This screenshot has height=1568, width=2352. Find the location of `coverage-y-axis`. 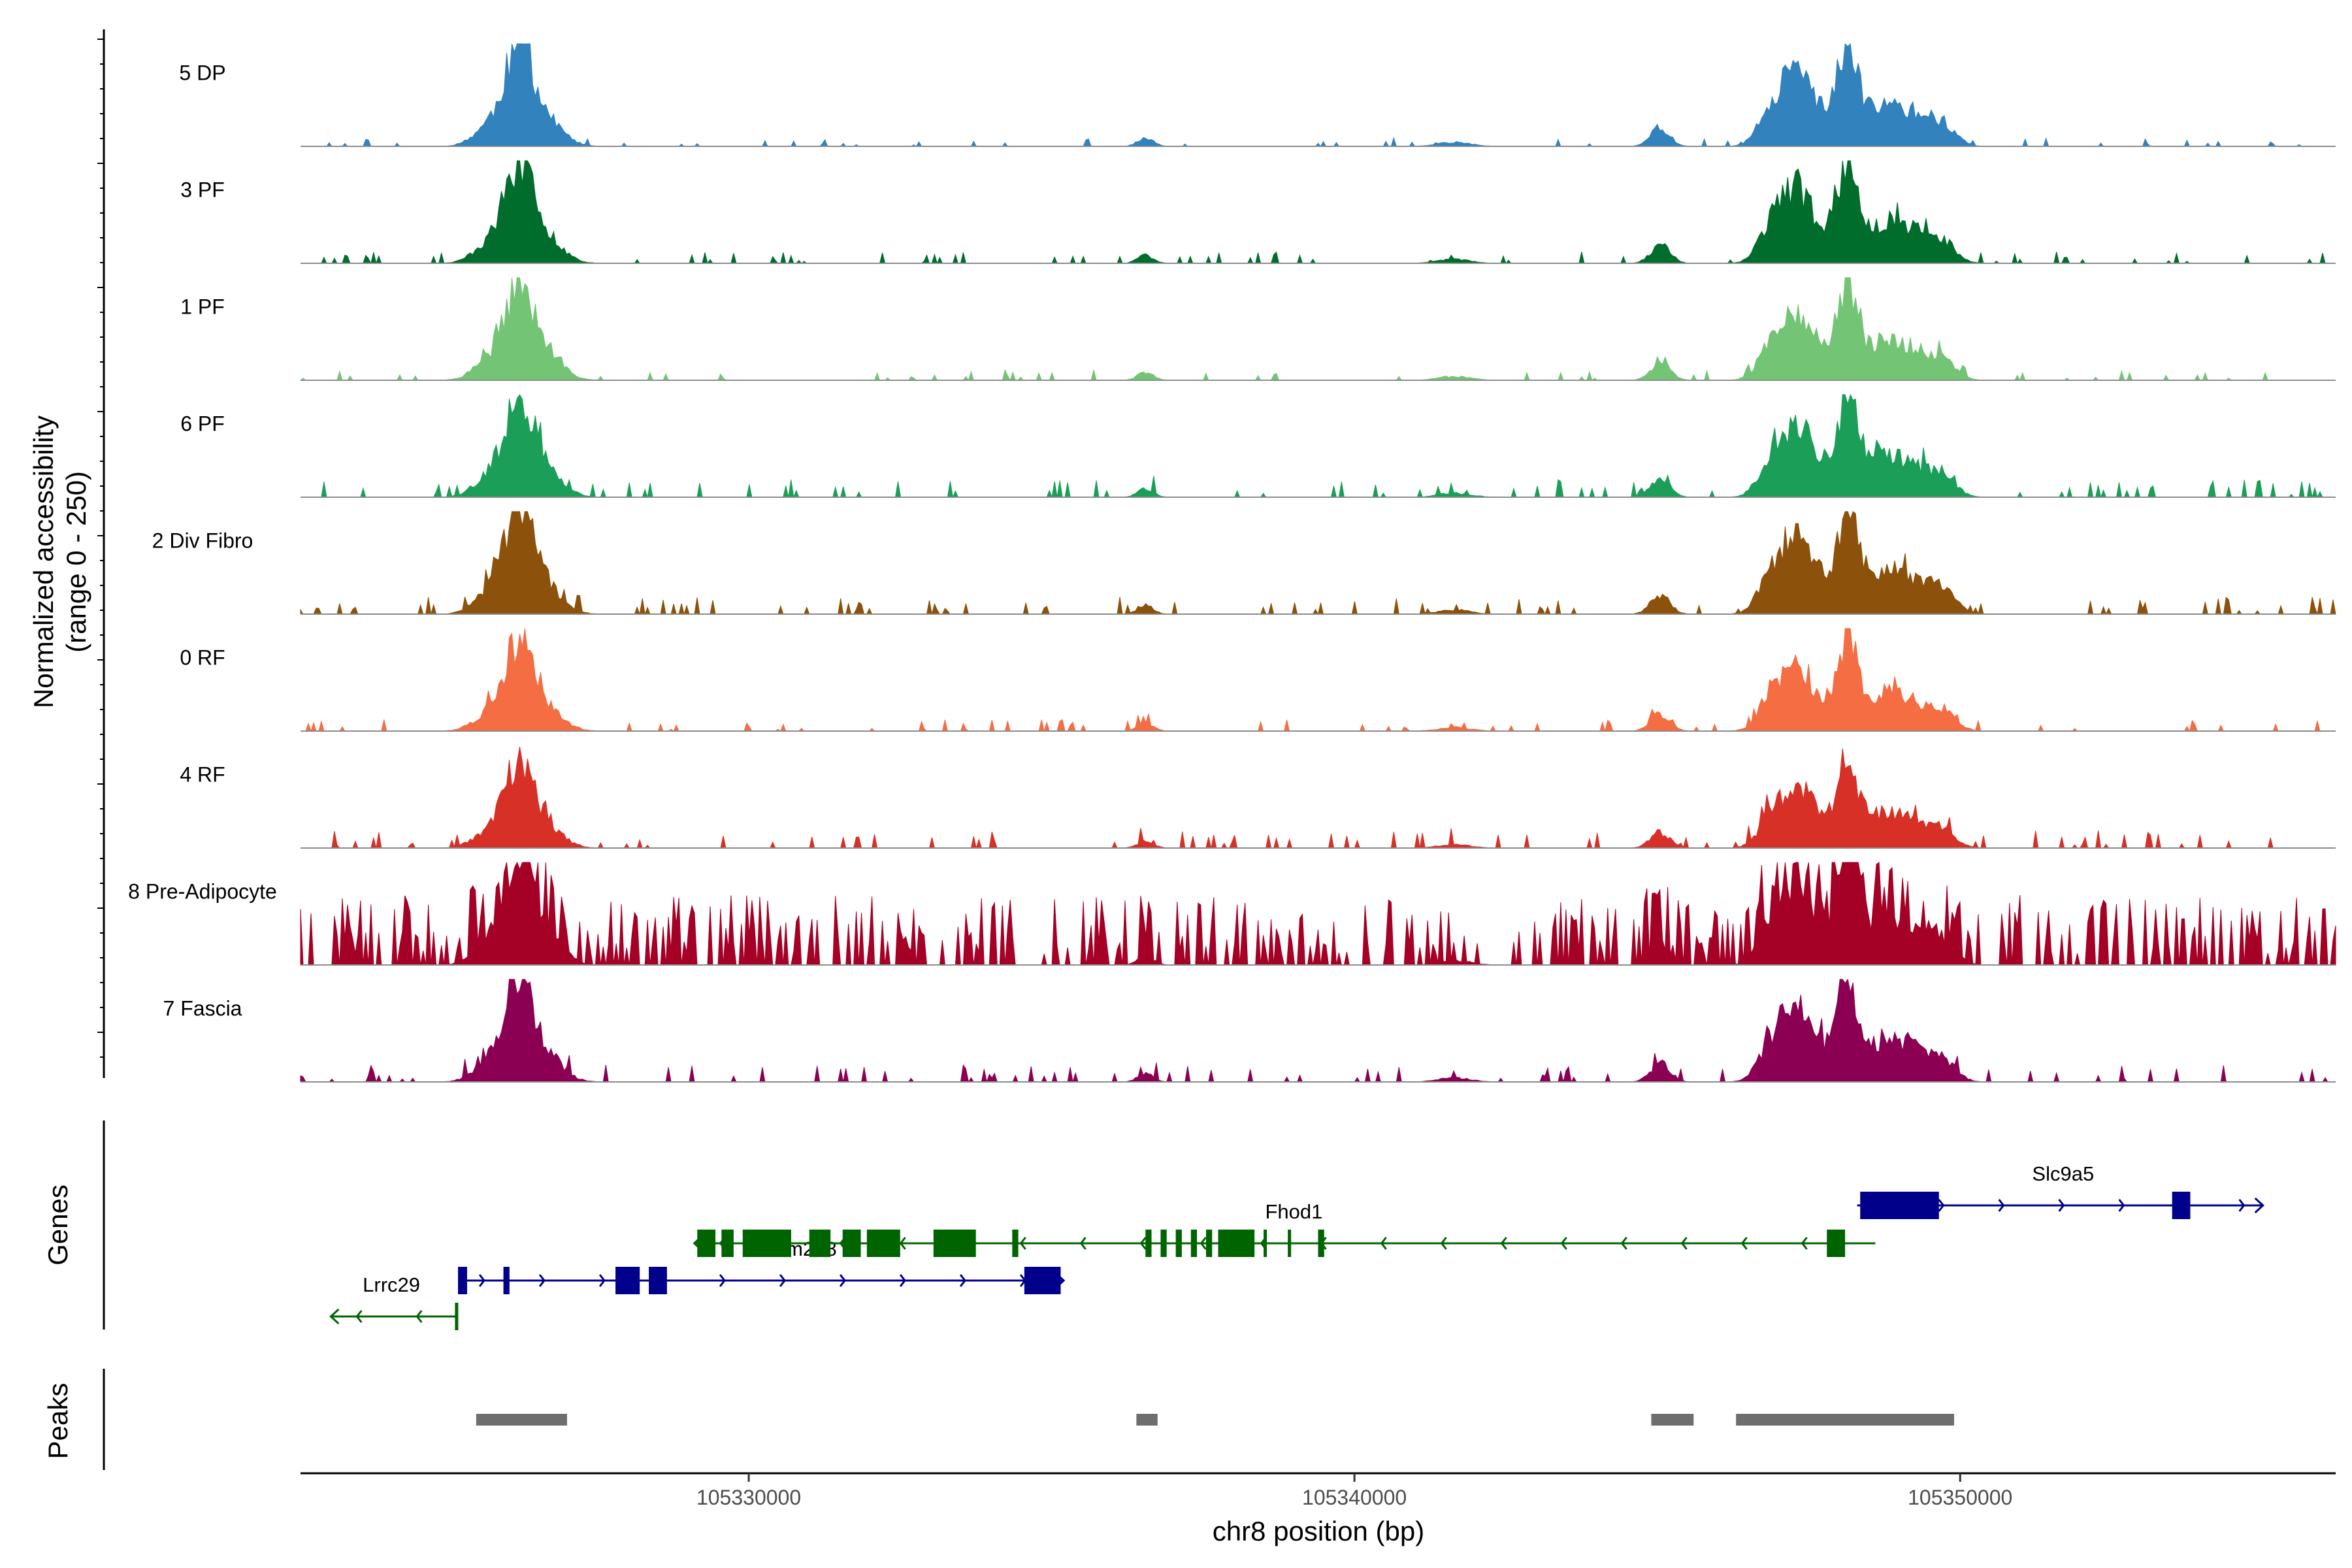

coverage-y-axis is located at coordinates (101, 553).